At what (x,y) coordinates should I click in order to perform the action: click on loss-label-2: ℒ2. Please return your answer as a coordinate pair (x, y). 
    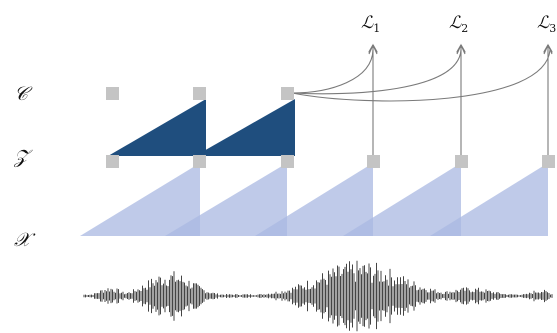
    Looking at the image, I should click on (458, 24).